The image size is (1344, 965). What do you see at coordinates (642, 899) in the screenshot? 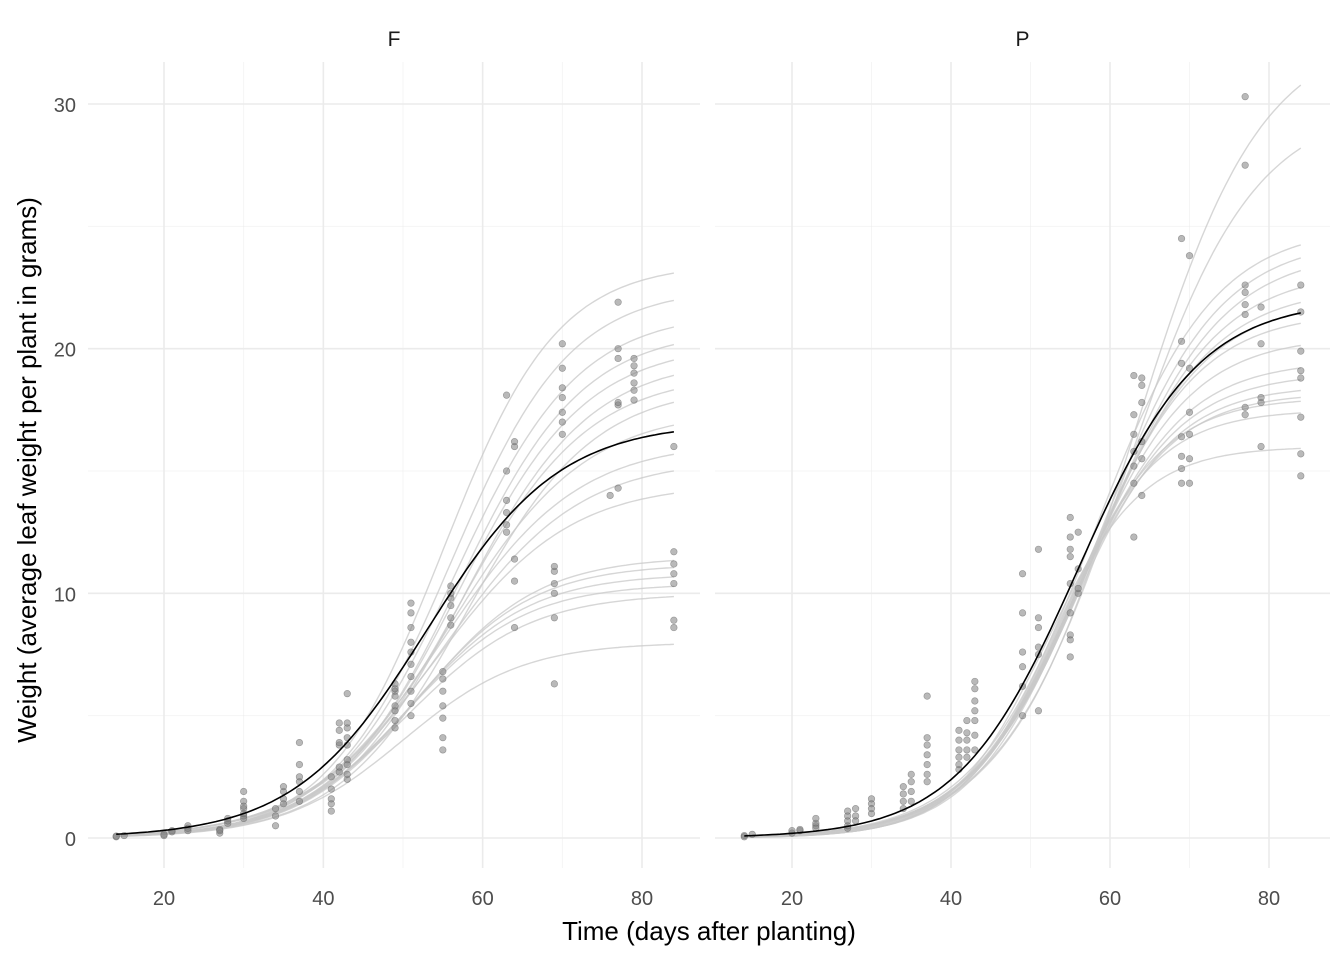
I see `x-tick-label: 80` at bounding box center [642, 899].